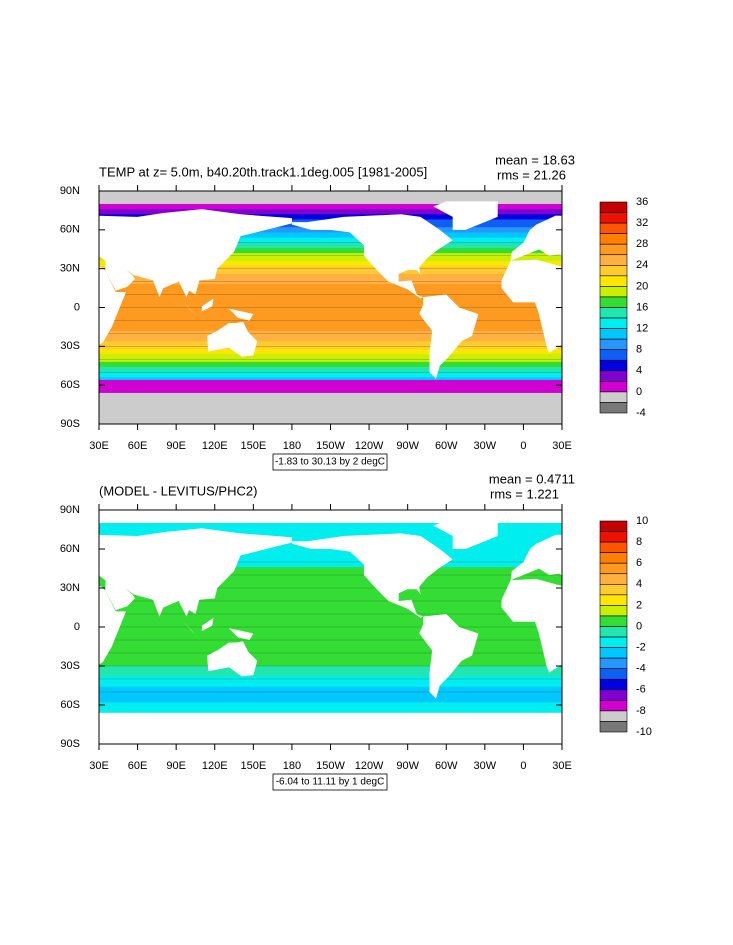 The image size is (733, 945). I want to click on lon-label: 60W, so click(446, 446).